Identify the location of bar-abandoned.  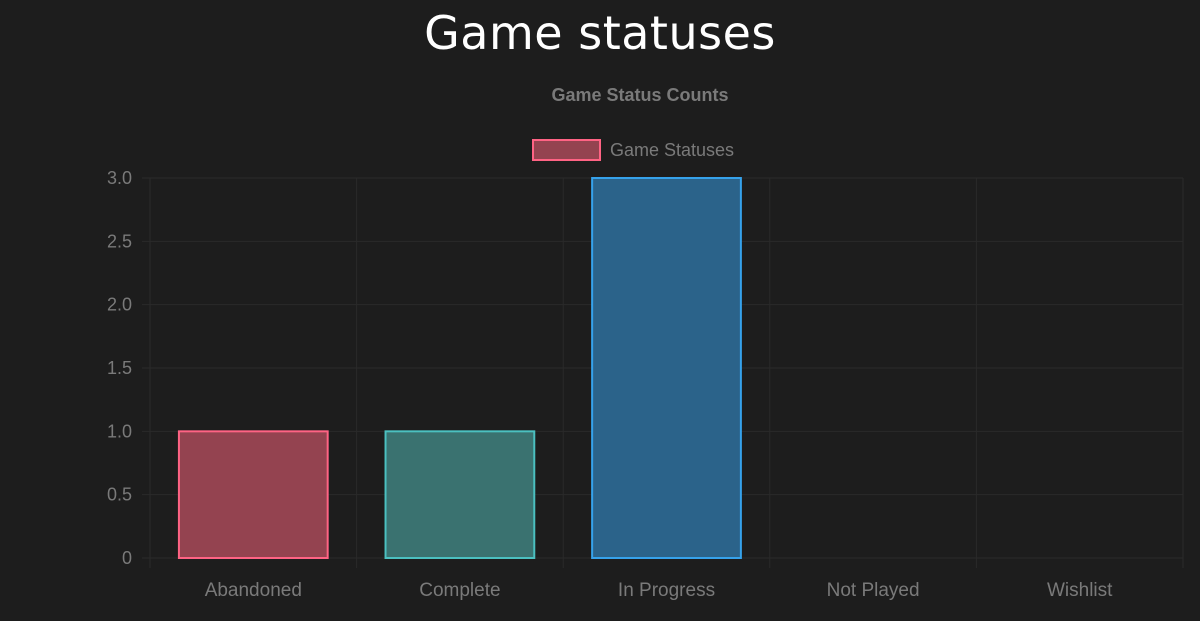
(253, 495).